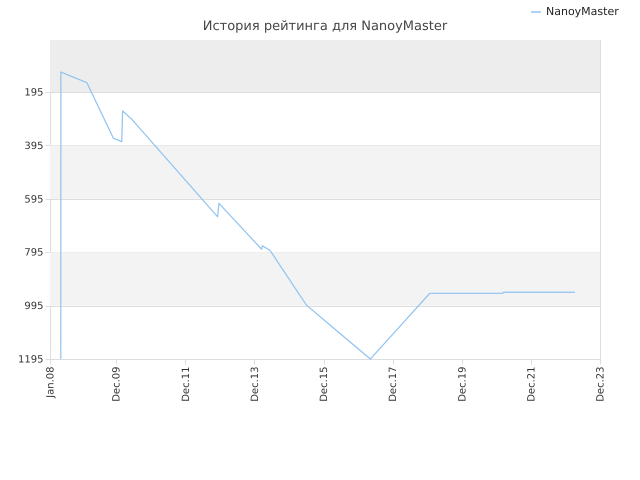 The width and height of the screenshot is (640, 480). Describe the element at coordinates (325, 26) in the screenshot. I see `chart-title: История рейтинга для NanoyMaster` at that location.